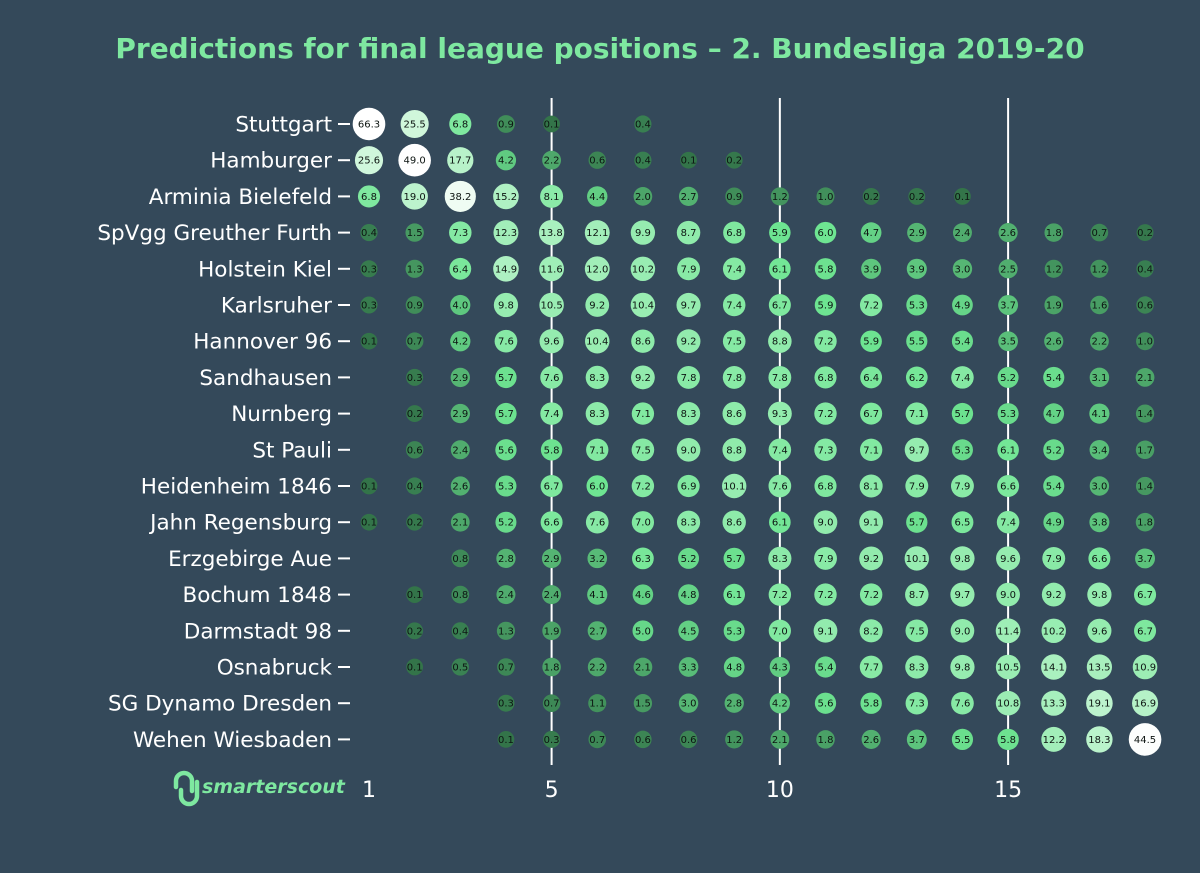  Describe the element at coordinates (1099, 450) in the screenshot. I see `data-label: 3.4` at that location.